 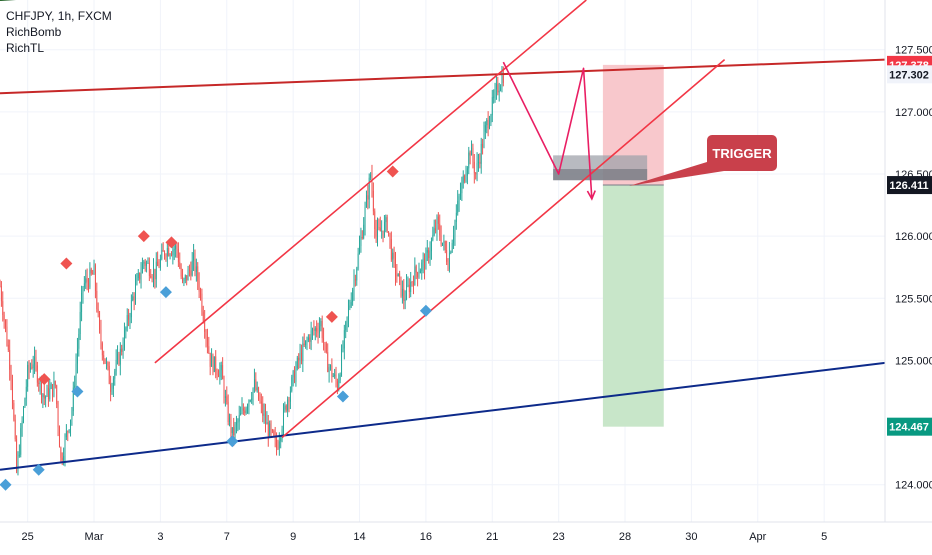 I want to click on time-tick-6: 16, so click(x=426, y=537).